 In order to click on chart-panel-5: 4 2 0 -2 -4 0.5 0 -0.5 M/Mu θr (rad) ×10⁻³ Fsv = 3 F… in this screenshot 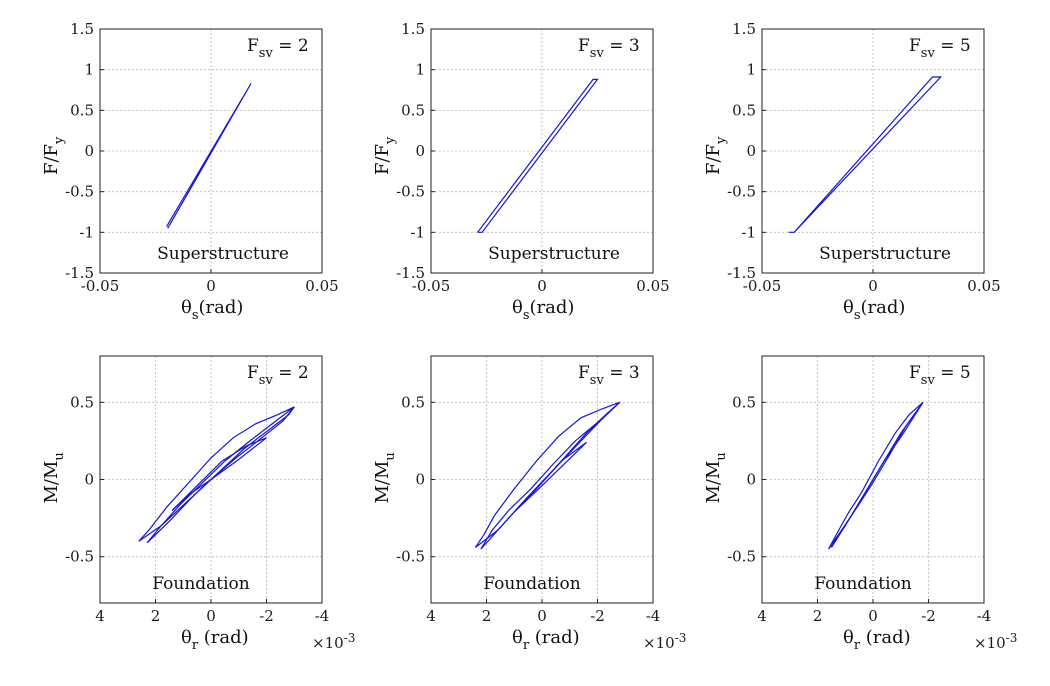, I will do `click(529, 504)`.